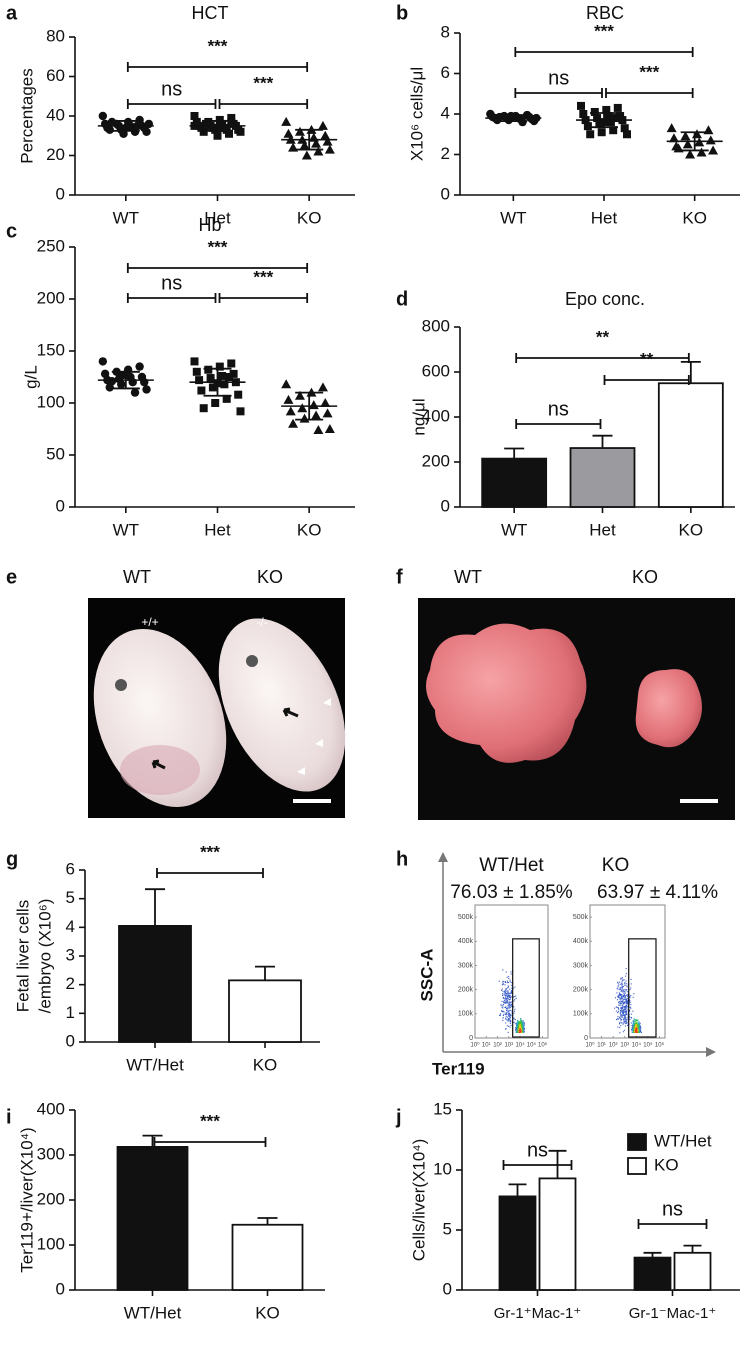  Describe the element at coordinates (210, 1142) in the screenshot. I see `significance-bracket` at that location.